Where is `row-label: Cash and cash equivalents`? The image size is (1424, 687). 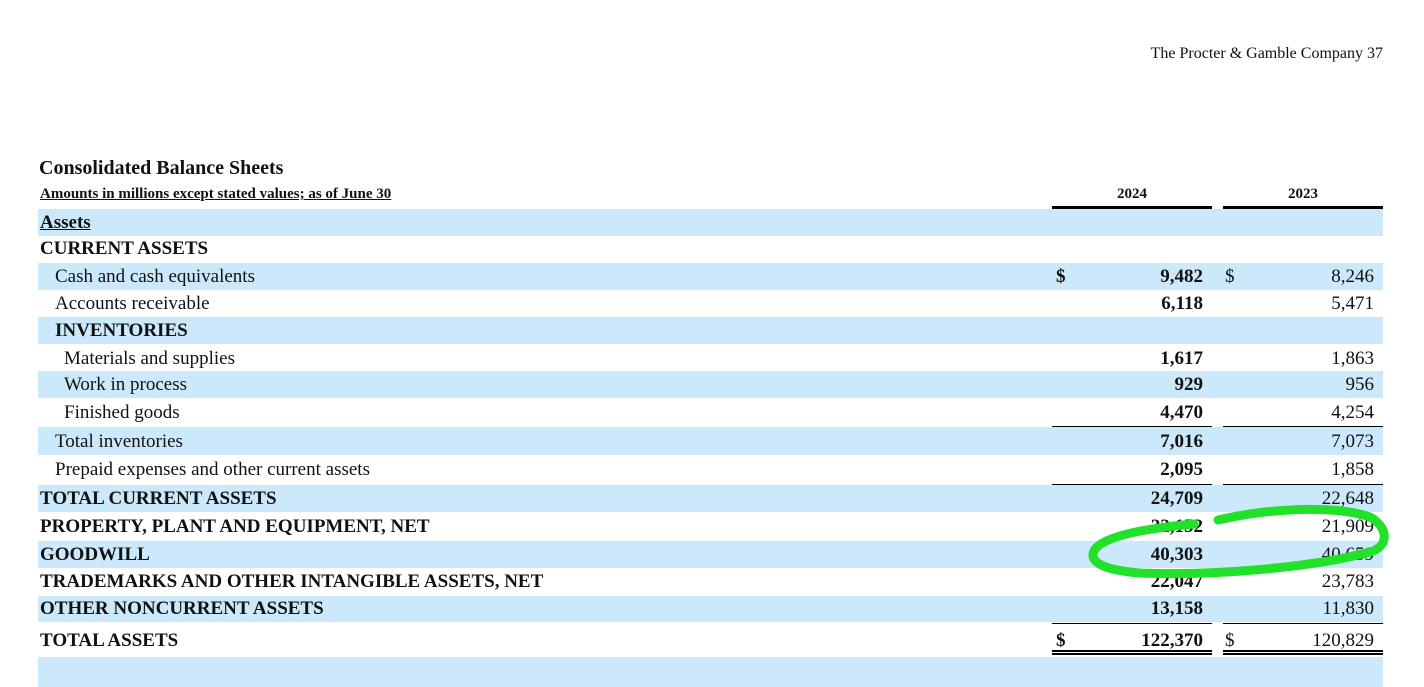
row-label: Cash and cash equivalents is located at coordinates (155, 276).